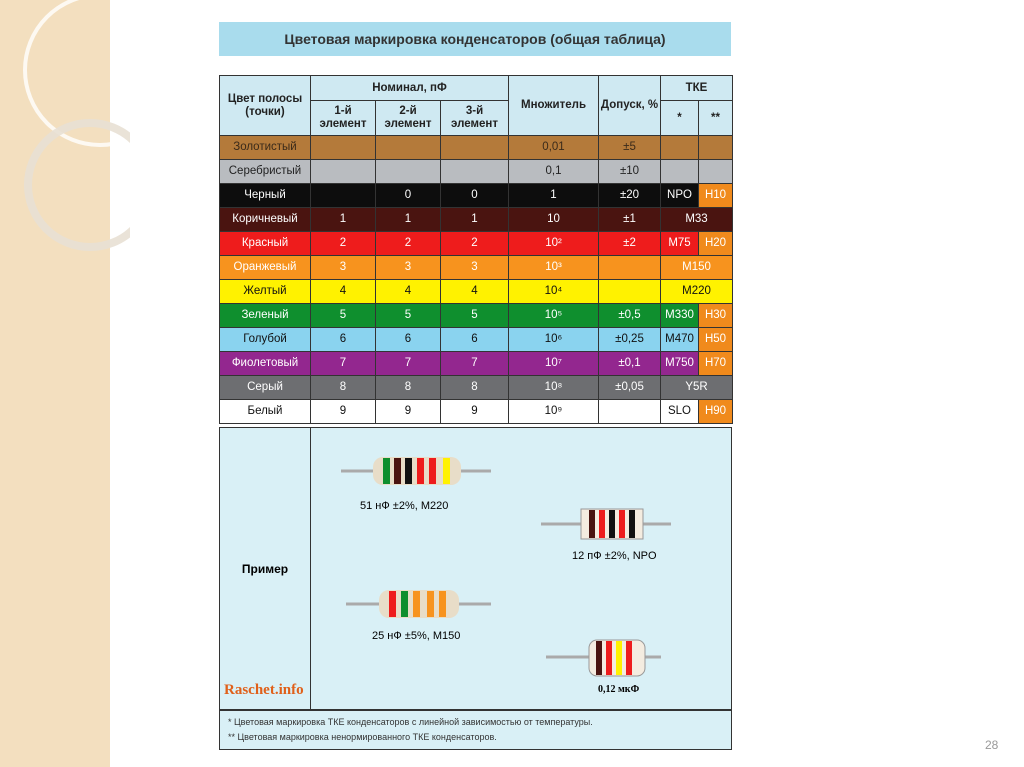 The image size is (1024, 767). What do you see at coordinates (416, 636) in the screenshot?
I see `caption: 25 нФ ±5%, М150` at bounding box center [416, 636].